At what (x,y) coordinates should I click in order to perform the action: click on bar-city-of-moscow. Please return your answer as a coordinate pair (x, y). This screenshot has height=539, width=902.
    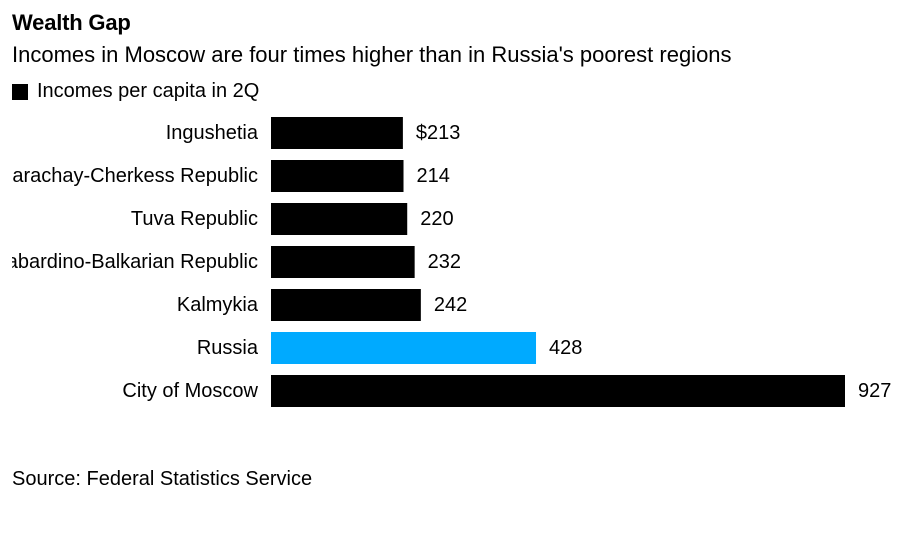
    Looking at the image, I should click on (558, 391).